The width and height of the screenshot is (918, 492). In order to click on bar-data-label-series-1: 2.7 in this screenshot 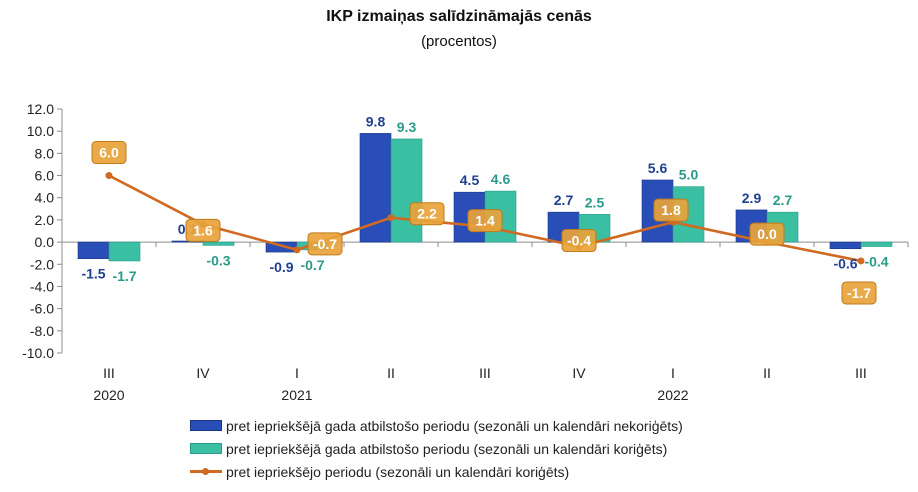, I will do `click(564, 200)`.